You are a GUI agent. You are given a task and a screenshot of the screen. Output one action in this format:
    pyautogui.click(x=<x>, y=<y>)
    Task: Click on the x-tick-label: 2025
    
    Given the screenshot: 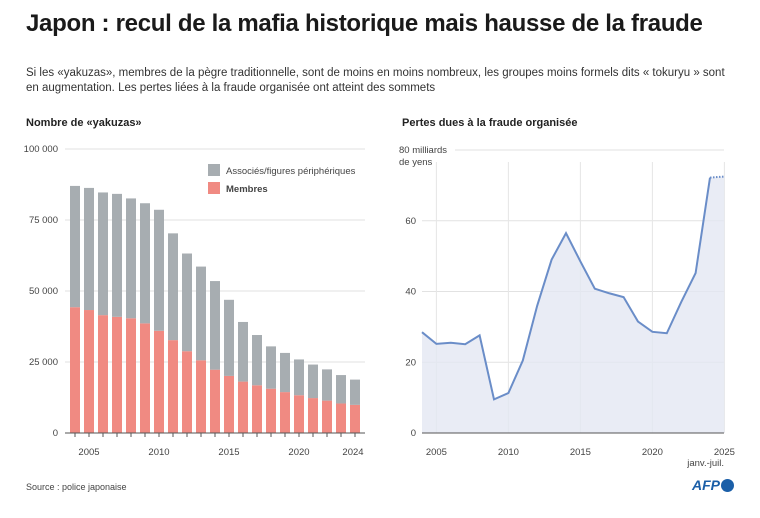 What is the action you would take?
    pyautogui.click(x=724, y=452)
    